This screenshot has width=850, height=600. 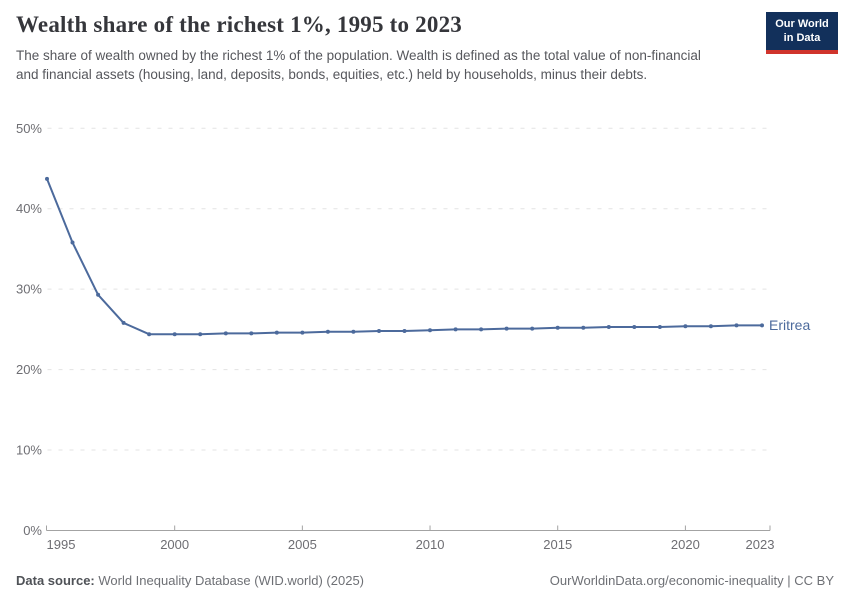 I want to click on x-tick-label: 2005, so click(x=302, y=544).